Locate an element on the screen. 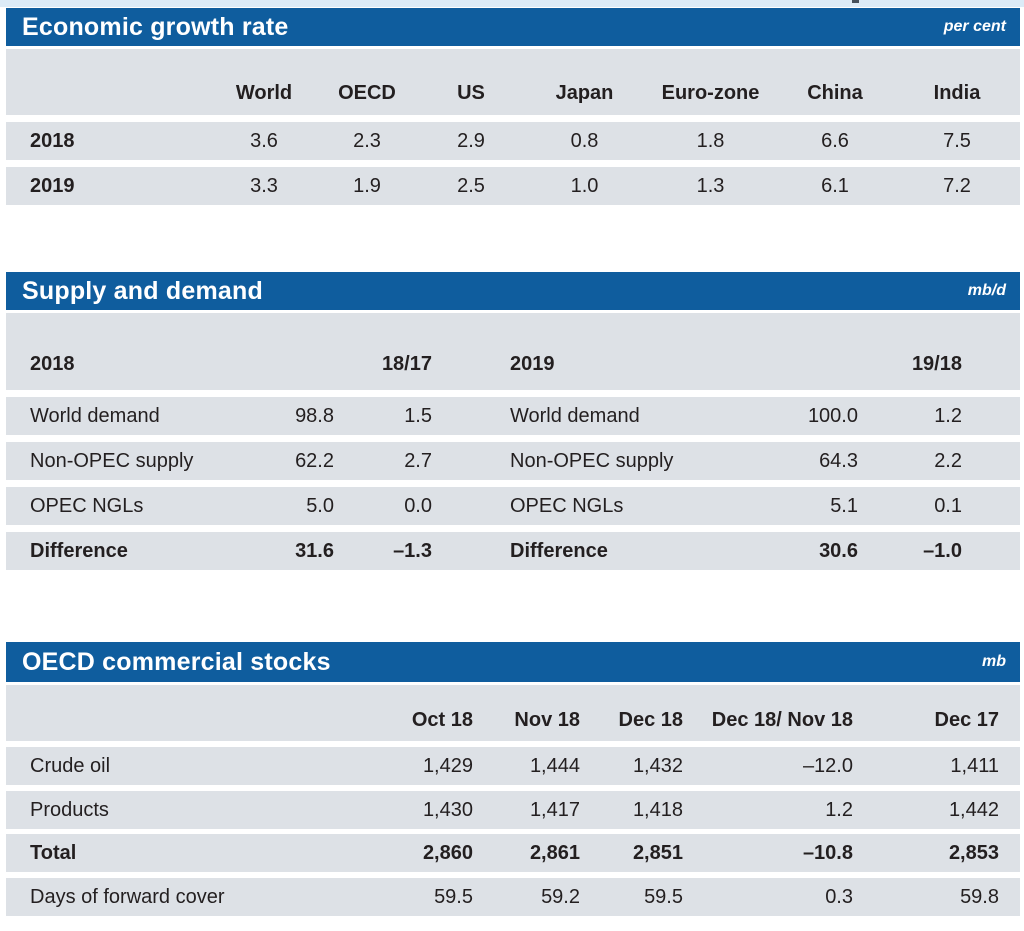  table-unit-label: mb/d is located at coordinates (986, 290).